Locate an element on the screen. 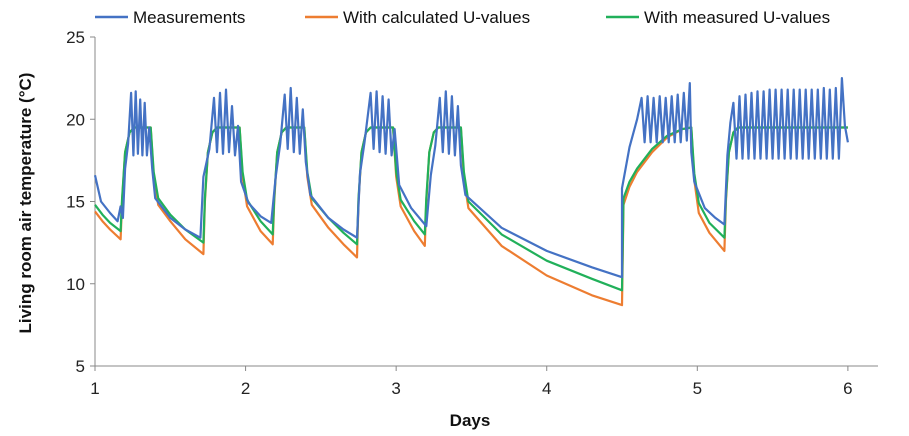 The height and width of the screenshot is (436, 909). y-tick-label: 25 is located at coordinates (75, 37).